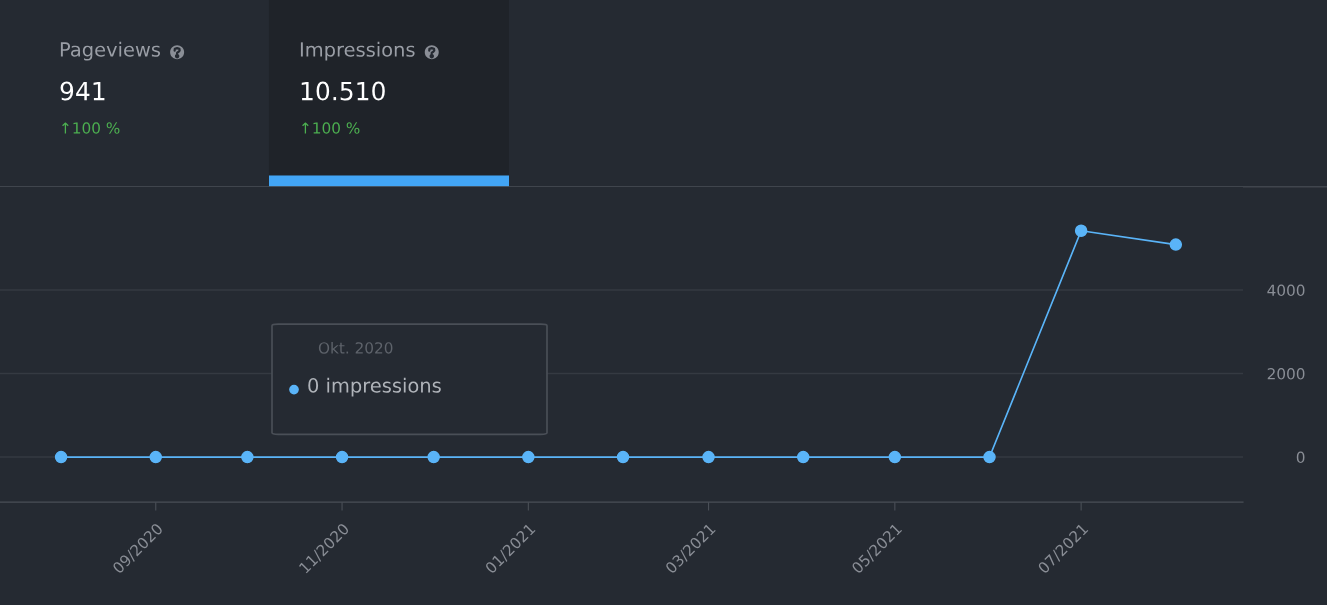 The image size is (1327, 605). Describe the element at coordinates (1286, 290) in the screenshot. I see `y-tick-label: 4000` at that location.